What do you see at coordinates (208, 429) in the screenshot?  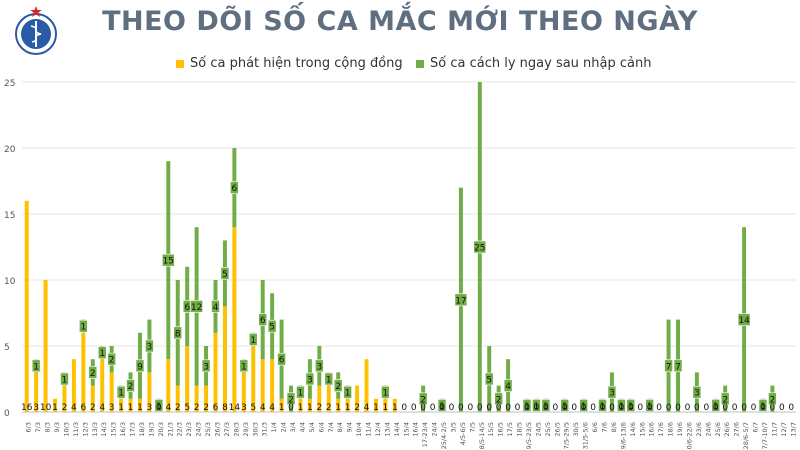 I see `x-tick-label: 25/3` at bounding box center [208, 429].